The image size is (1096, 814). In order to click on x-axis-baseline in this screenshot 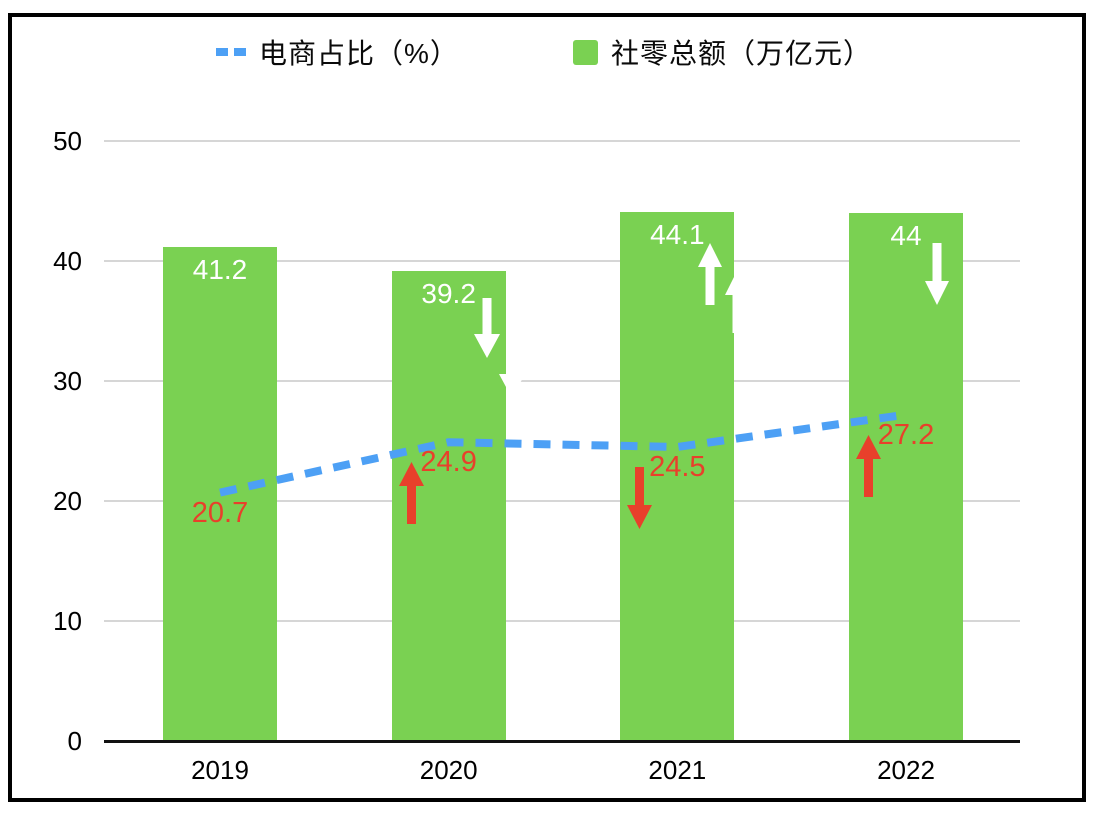, I will do `click(562, 741)`.